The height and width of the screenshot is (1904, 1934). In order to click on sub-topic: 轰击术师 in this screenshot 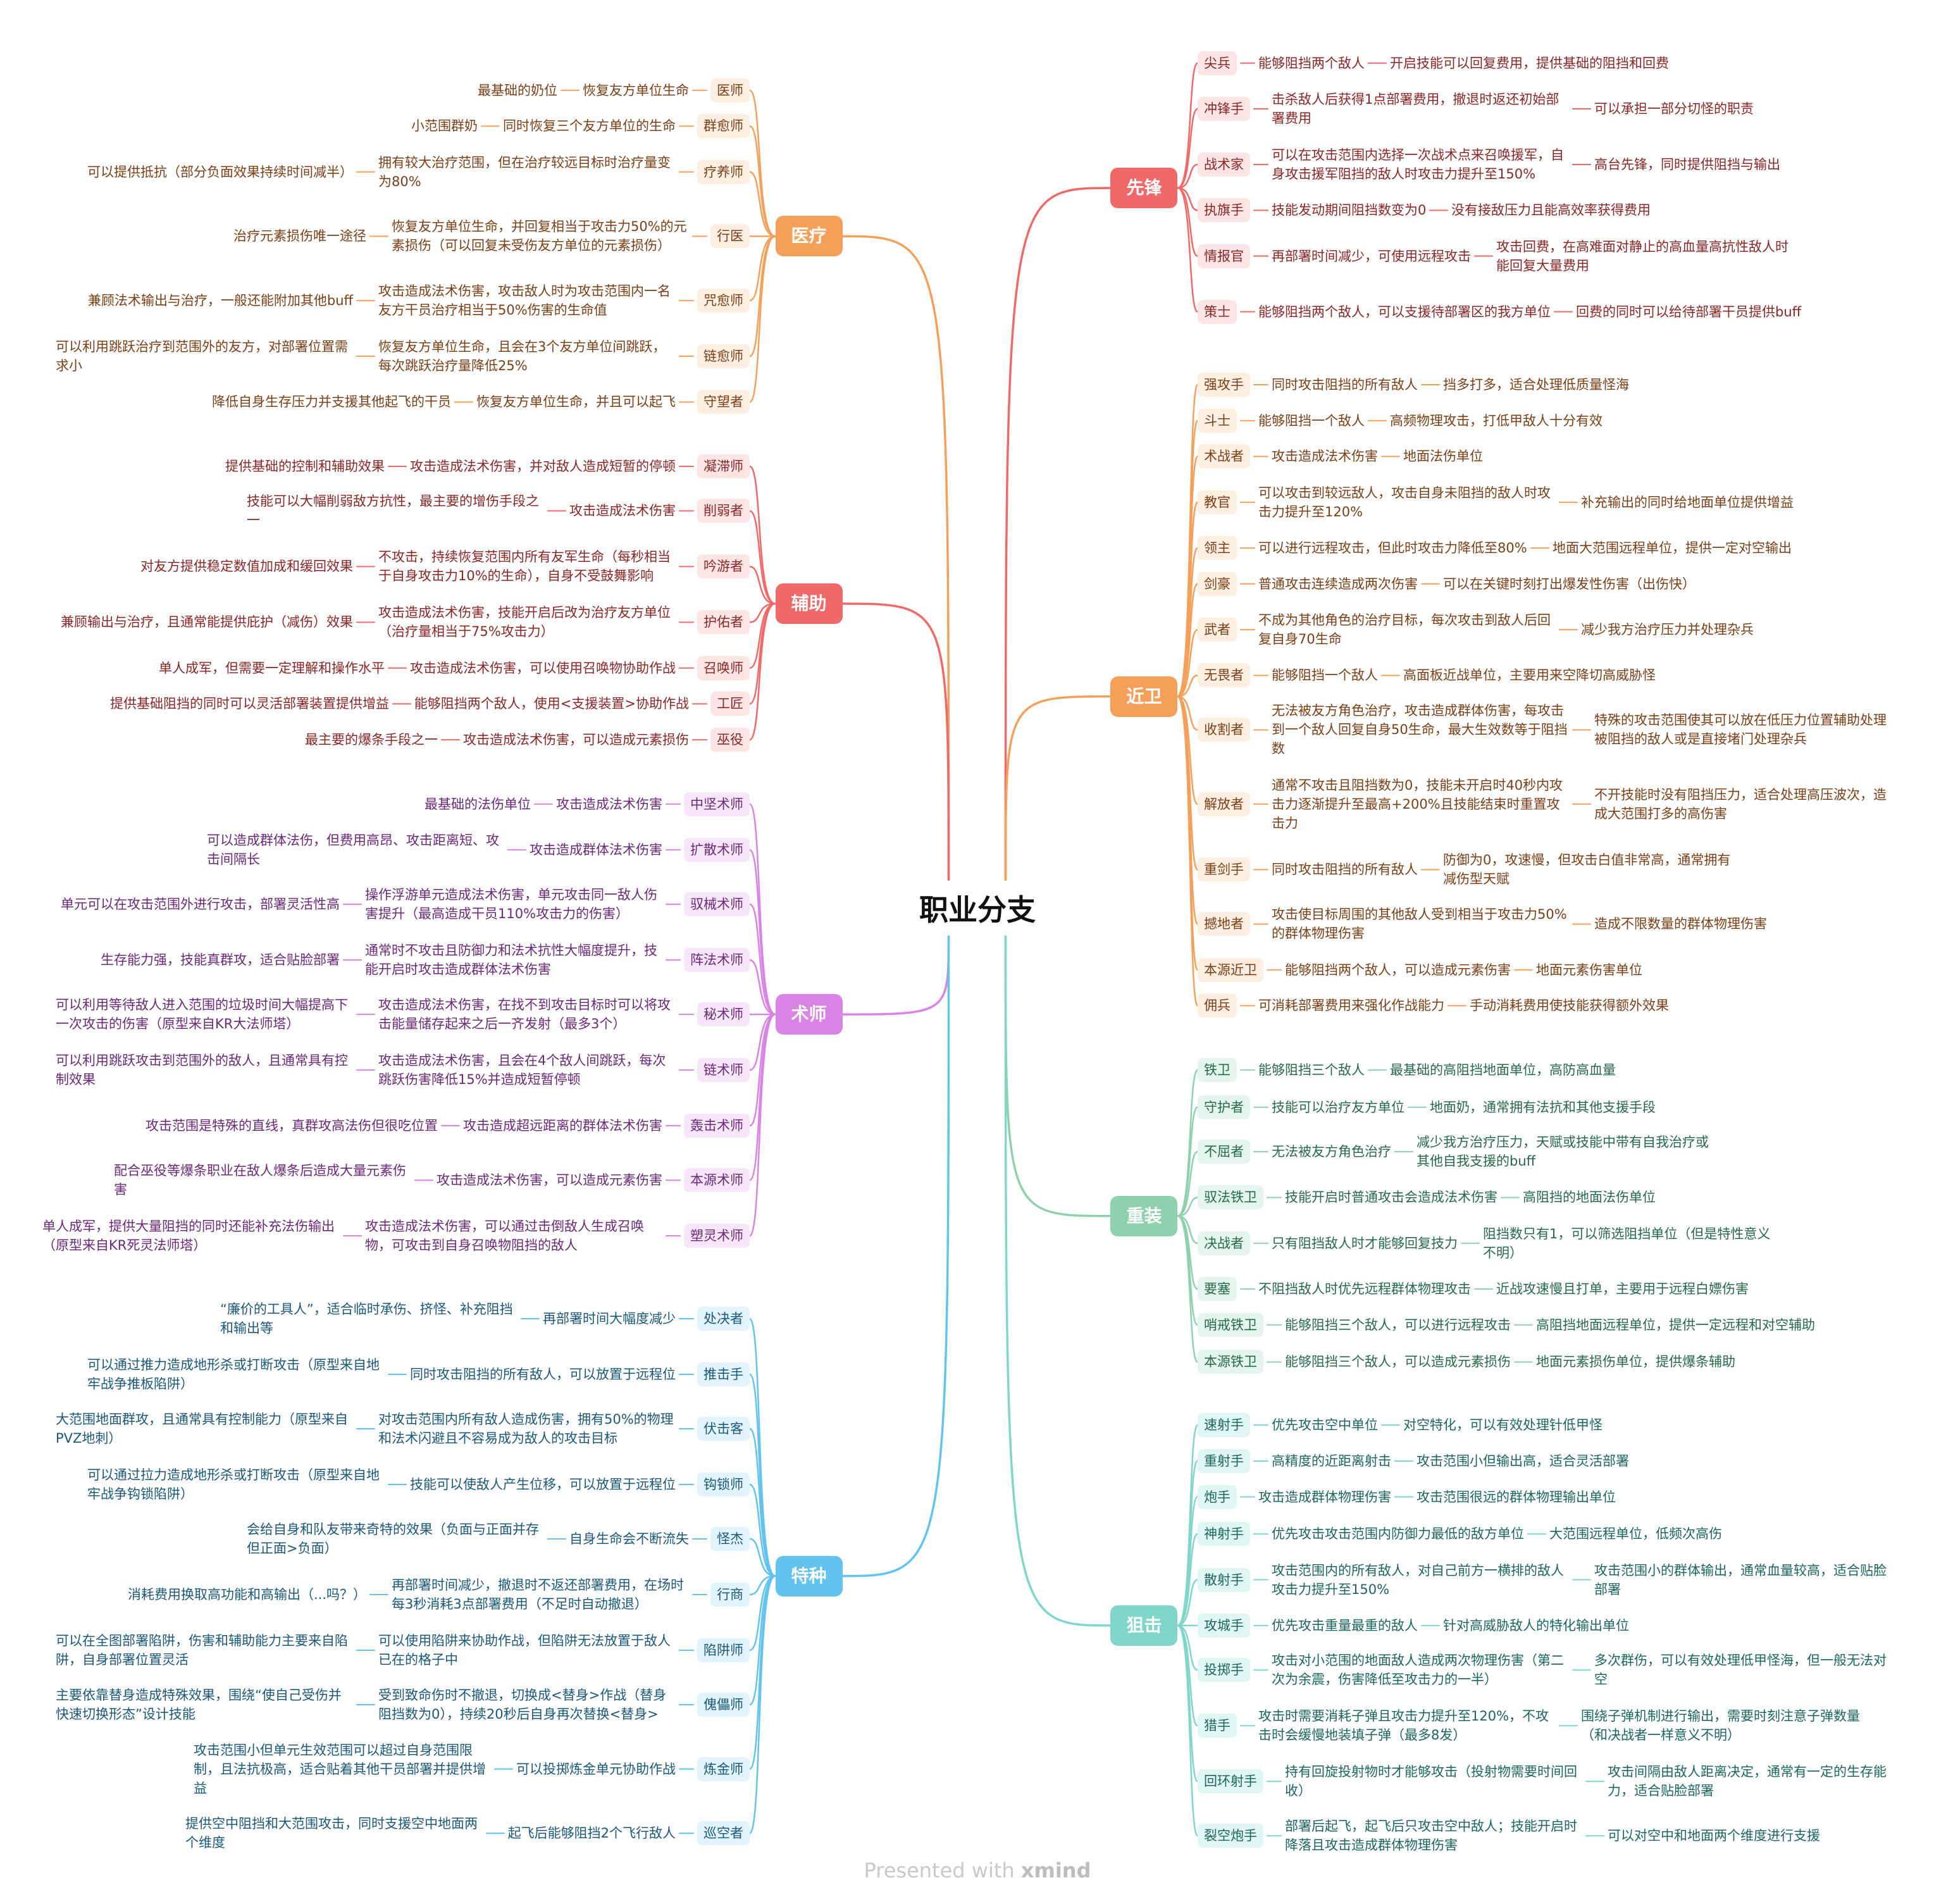, I will do `click(717, 1126)`.